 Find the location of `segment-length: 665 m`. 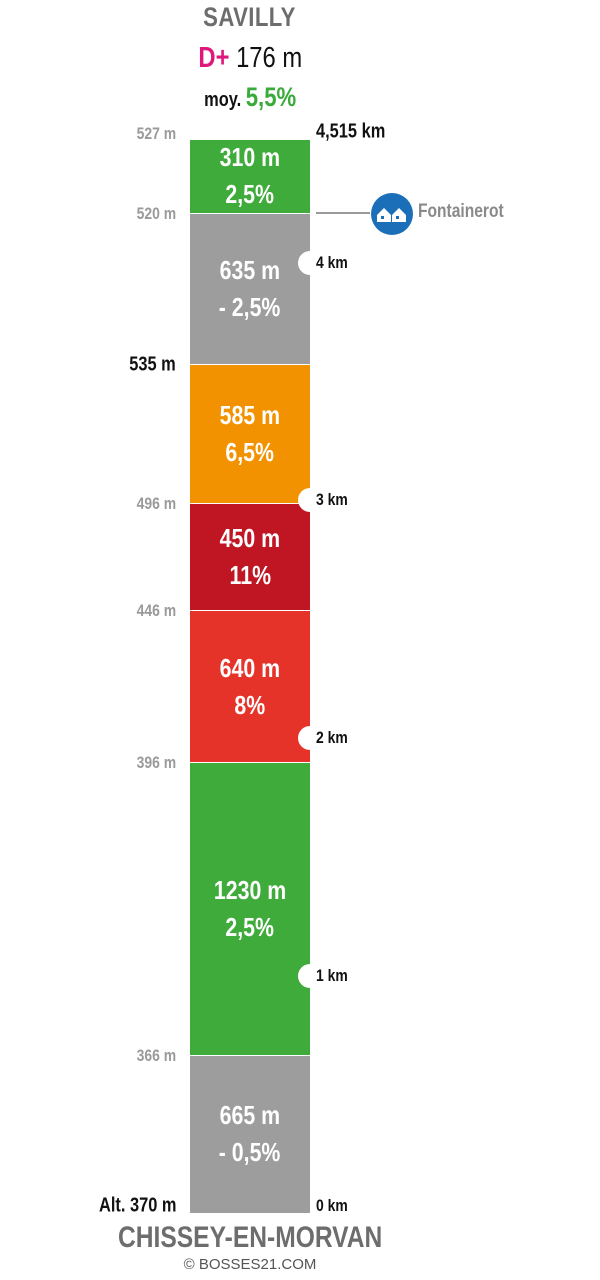

segment-length: 665 m is located at coordinates (250, 1115).